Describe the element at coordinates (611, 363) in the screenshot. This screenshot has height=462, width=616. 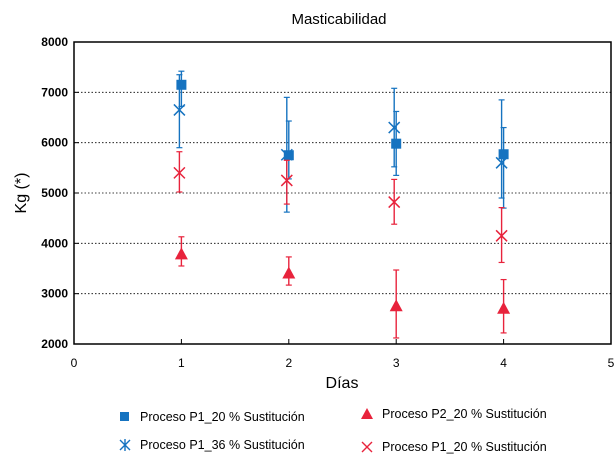
I see `x-tick-label: 5` at that location.